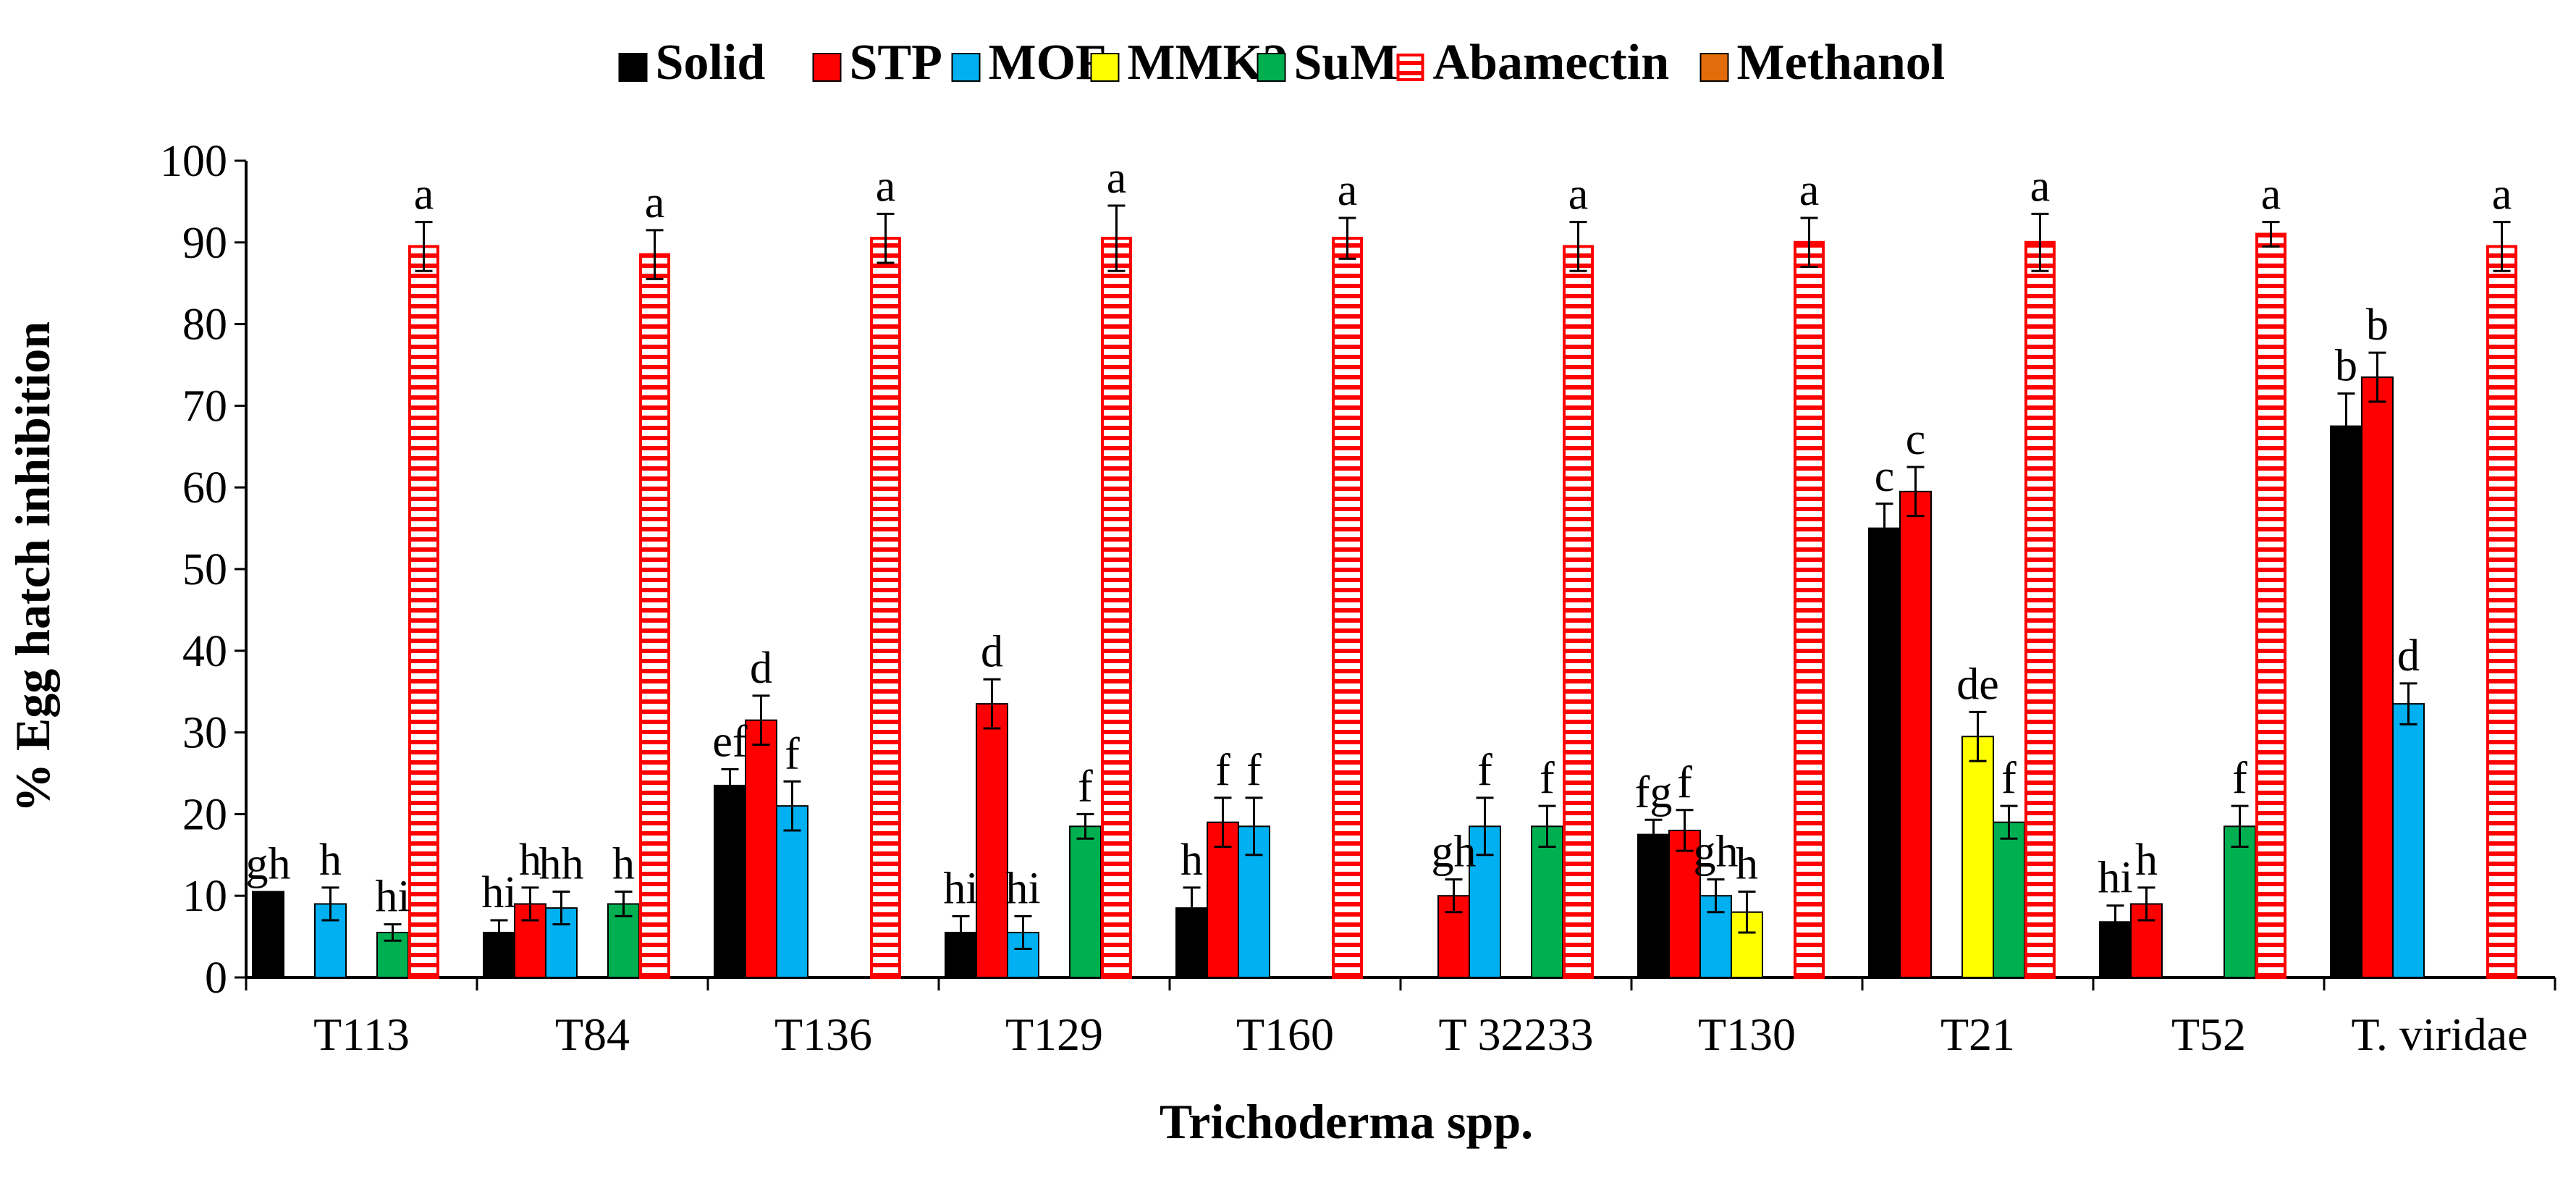 Image resolution: width=2576 pixels, height=1178 pixels. What do you see at coordinates (216, 978) in the screenshot?
I see `y-tick-label: 0` at bounding box center [216, 978].